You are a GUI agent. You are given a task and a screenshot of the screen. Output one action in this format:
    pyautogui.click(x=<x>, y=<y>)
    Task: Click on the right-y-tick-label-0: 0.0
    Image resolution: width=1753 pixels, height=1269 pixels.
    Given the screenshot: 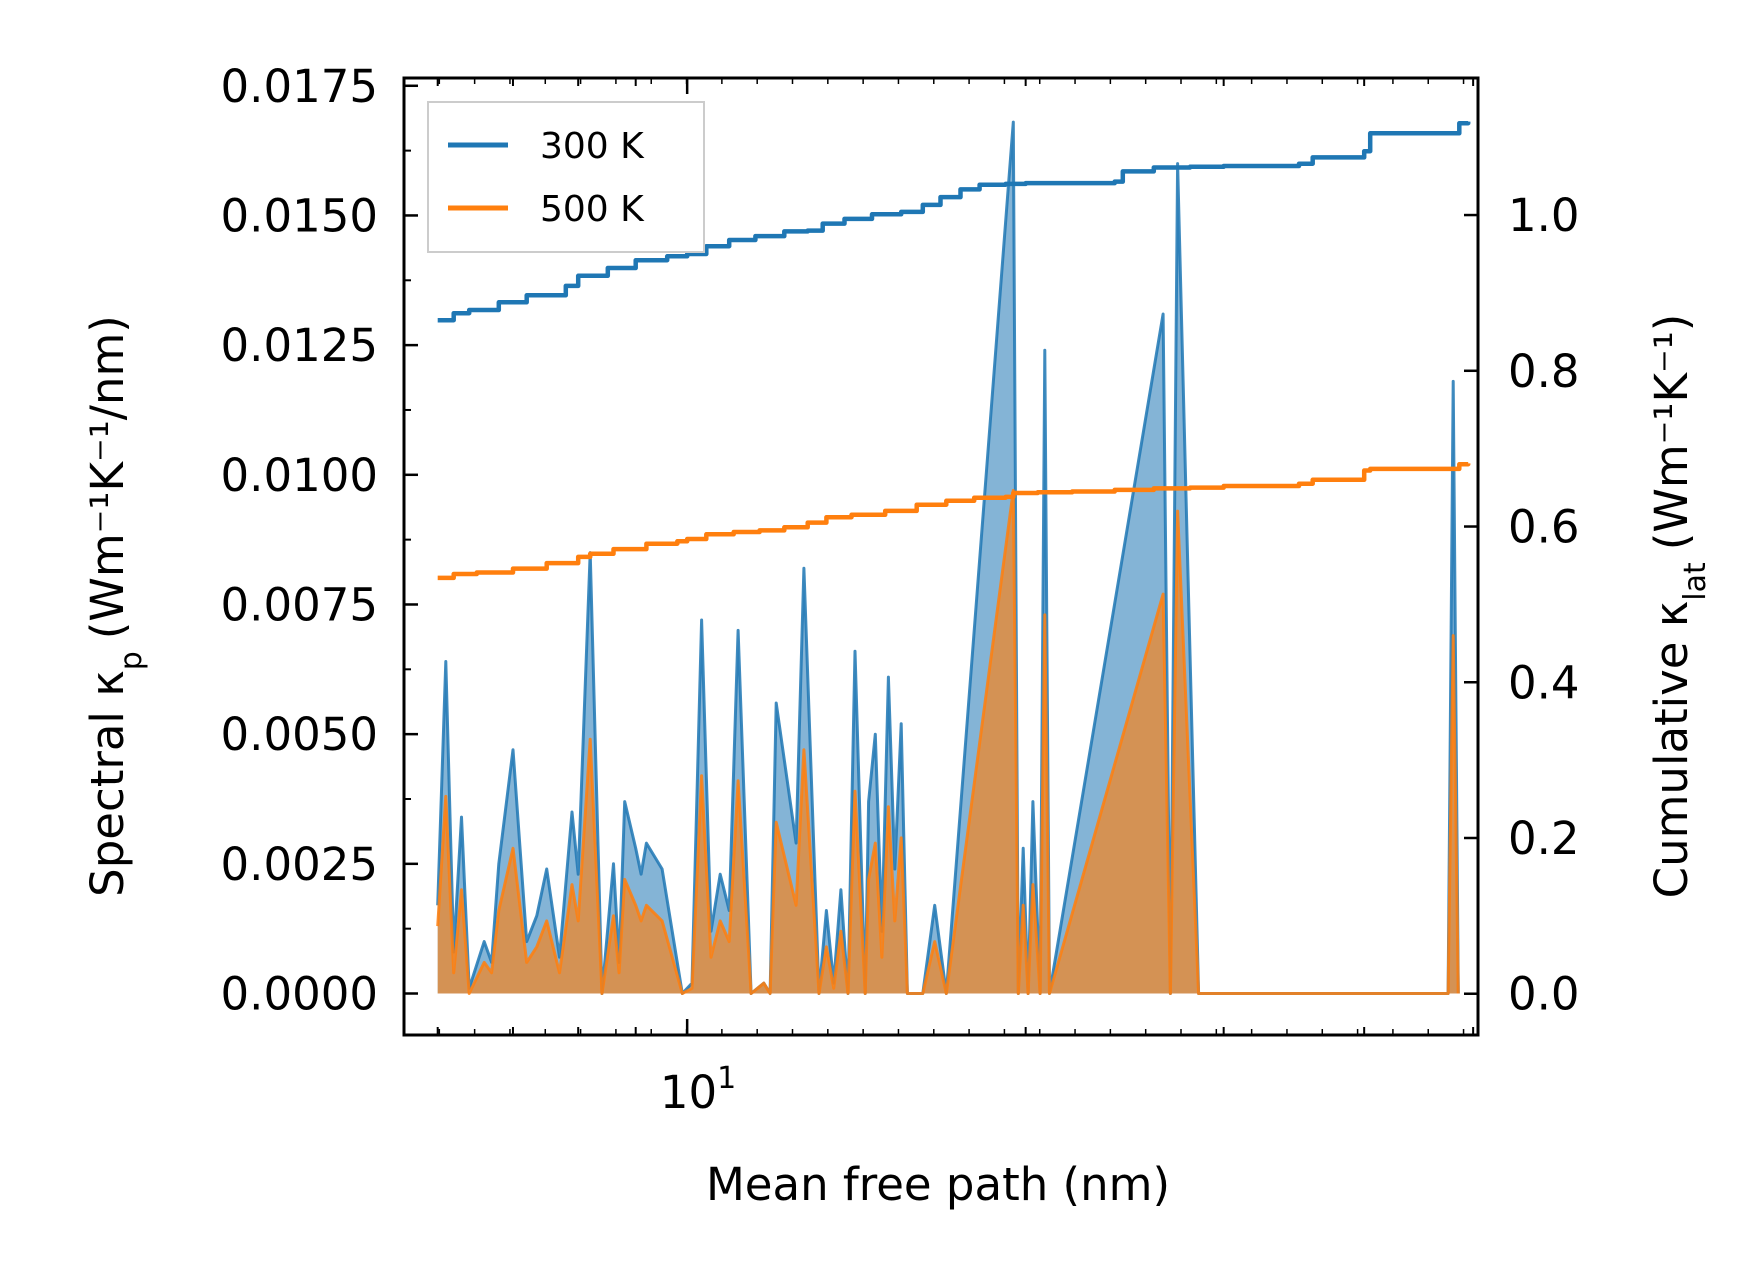 What is the action you would take?
    pyautogui.click(x=1544, y=994)
    